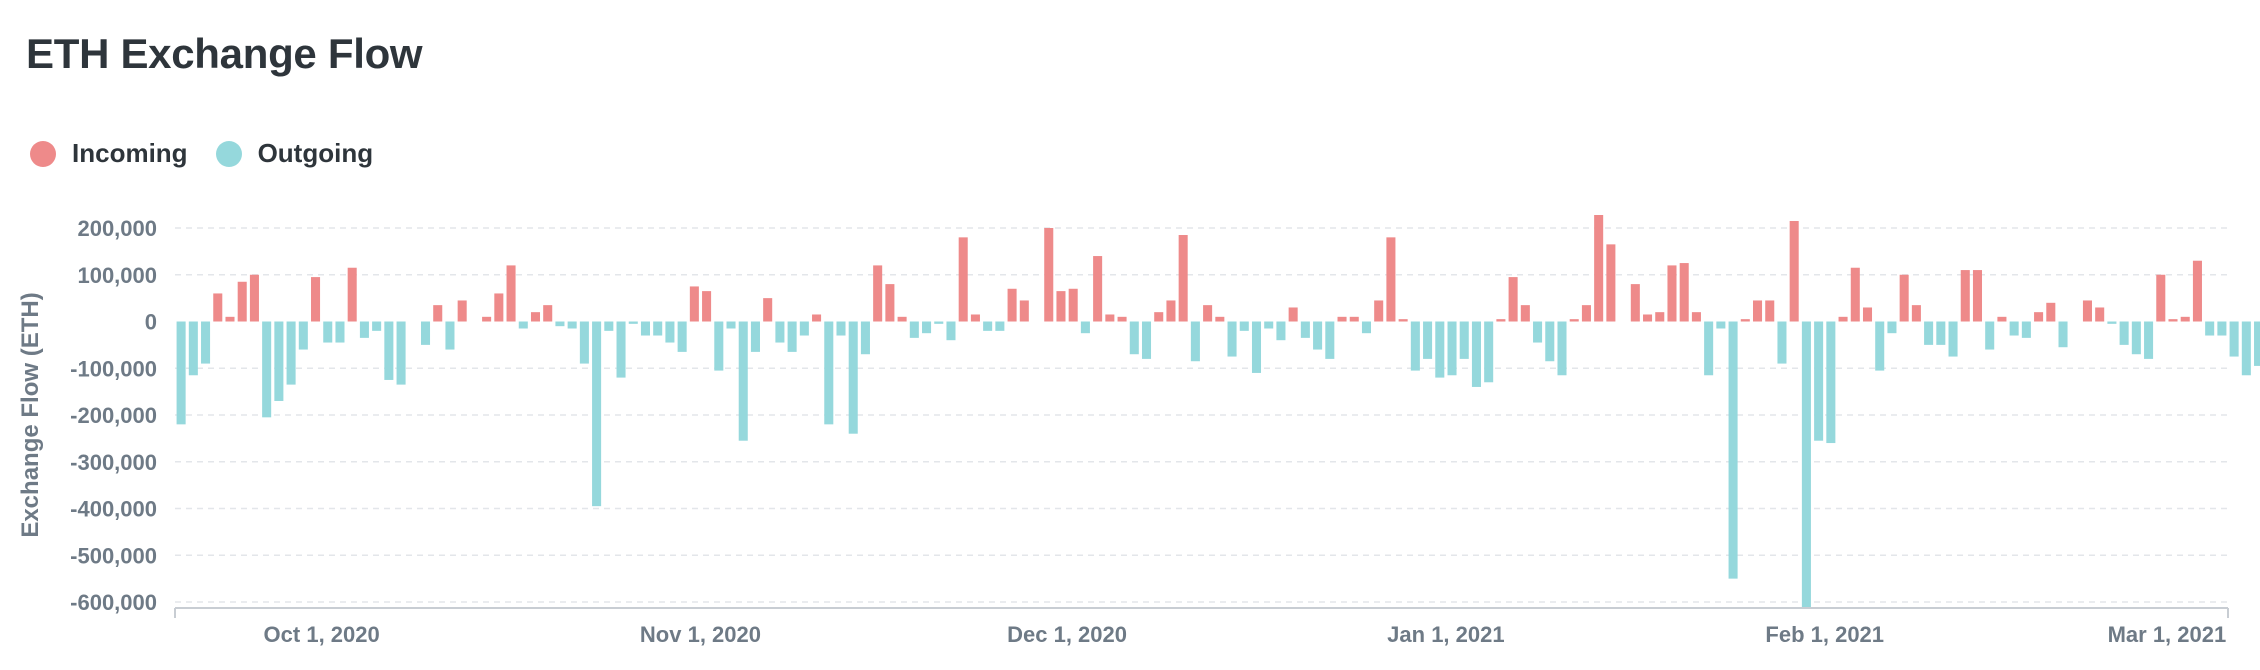  What do you see at coordinates (117, 275) in the screenshot?
I see `y-tick-label: 100,000` at bounding box center [117, 275].